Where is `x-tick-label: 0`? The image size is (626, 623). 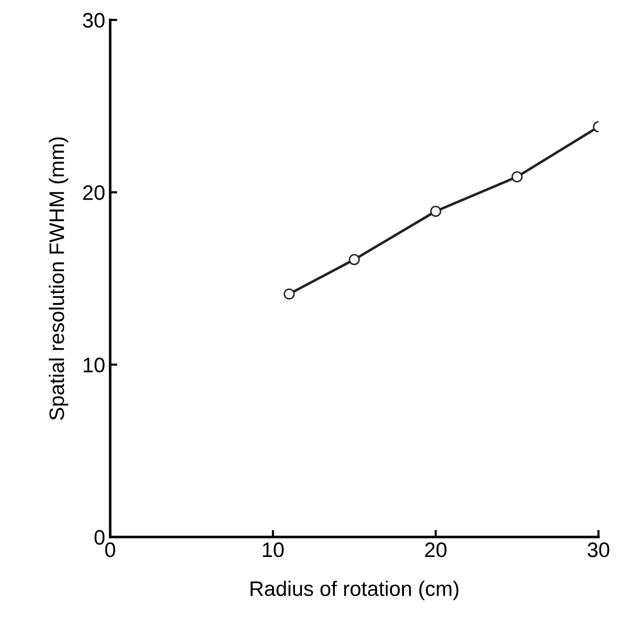 x-tick-label: 0 is located at coordinates (110, 550).